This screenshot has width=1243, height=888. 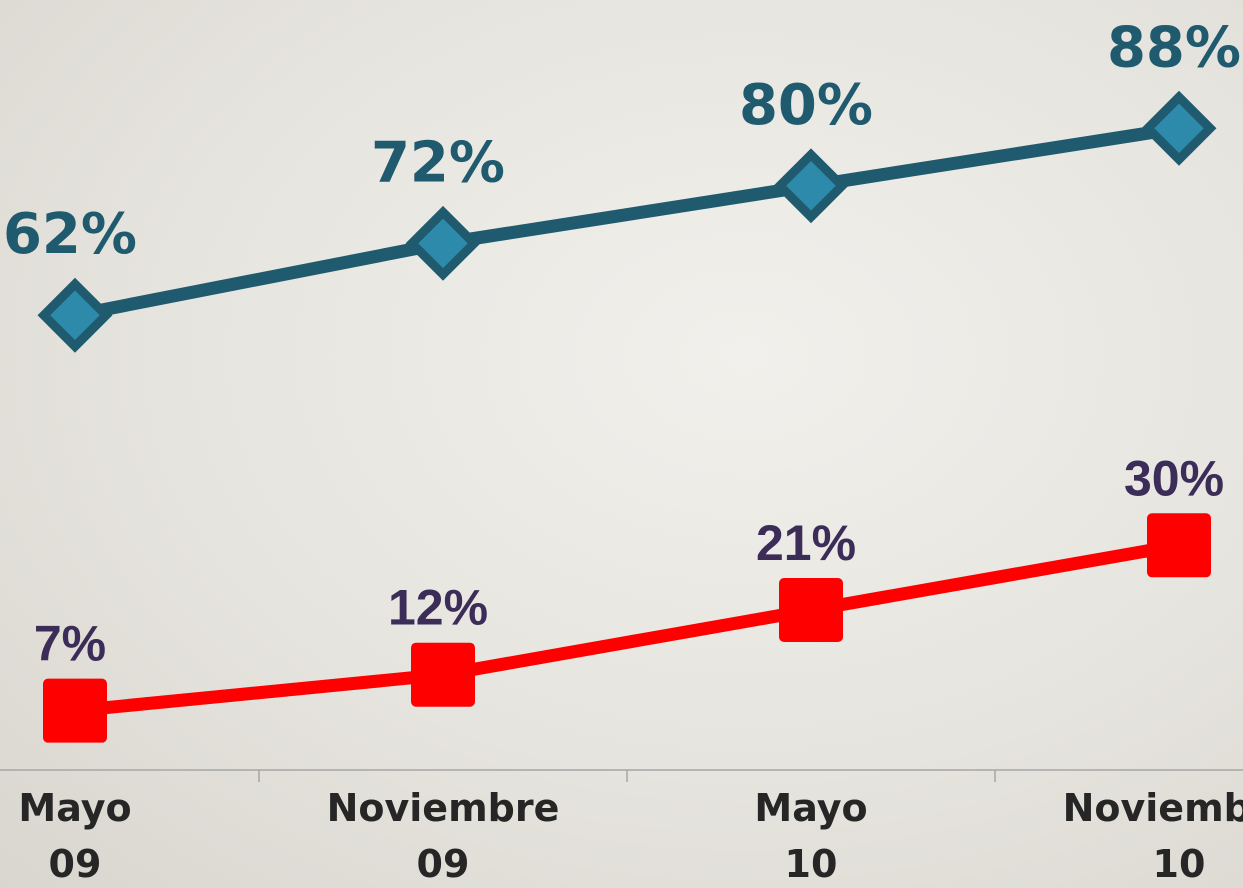 What do you see at coordinates (75, 836) in the screenshot?
I see `x-tick-label: Mayo 09` at bounding box center [75, 836].